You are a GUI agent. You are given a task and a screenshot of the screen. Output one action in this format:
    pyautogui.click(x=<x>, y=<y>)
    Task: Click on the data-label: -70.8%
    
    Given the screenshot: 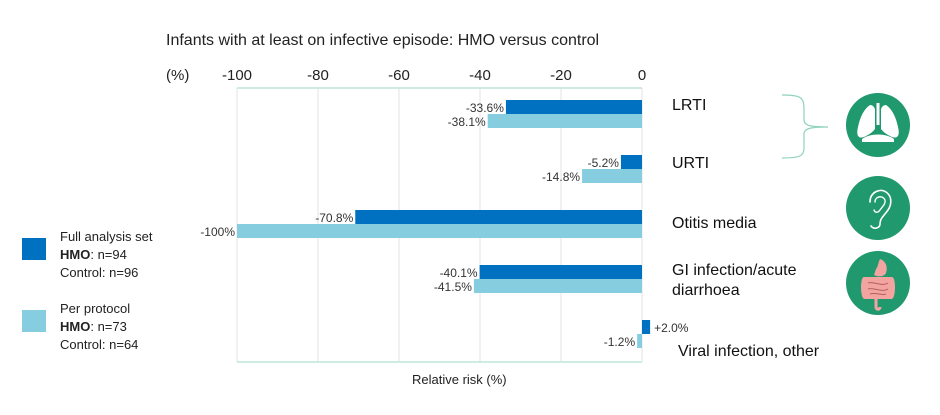 What is the action you would take?
    pyautogui.click(x=334, y=218)
    